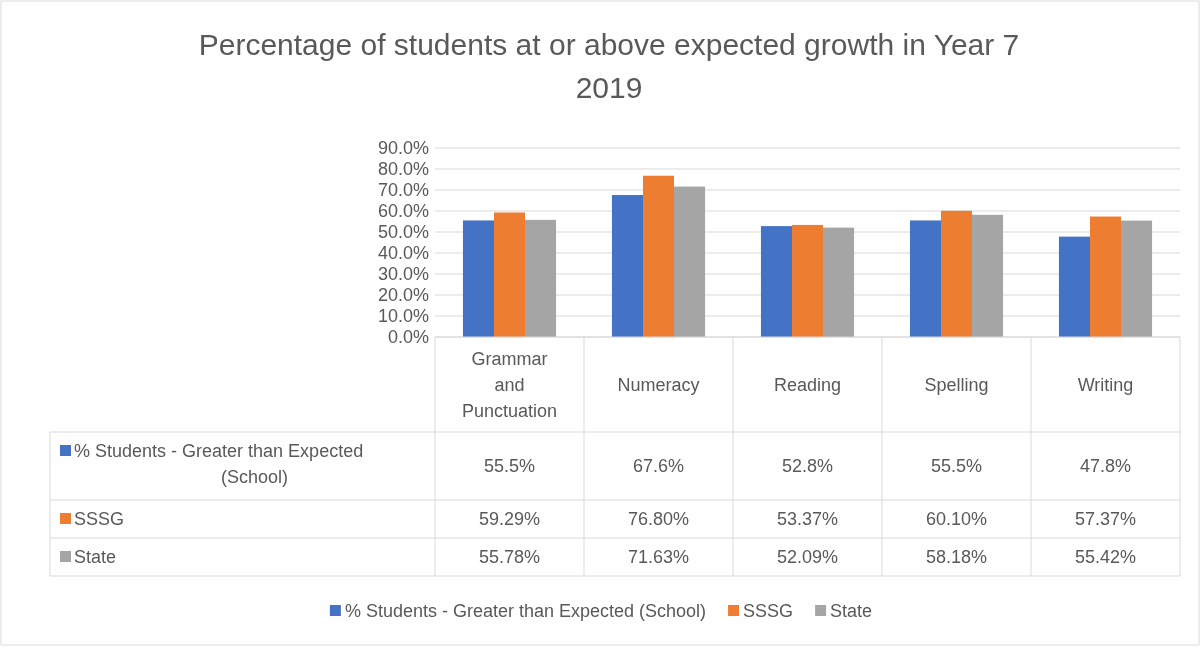  What do you see at coordinates (525, 611) in the screenshot?
I see `text: % Students - Greater than Expected (School)` at bounding box center [525, 611].